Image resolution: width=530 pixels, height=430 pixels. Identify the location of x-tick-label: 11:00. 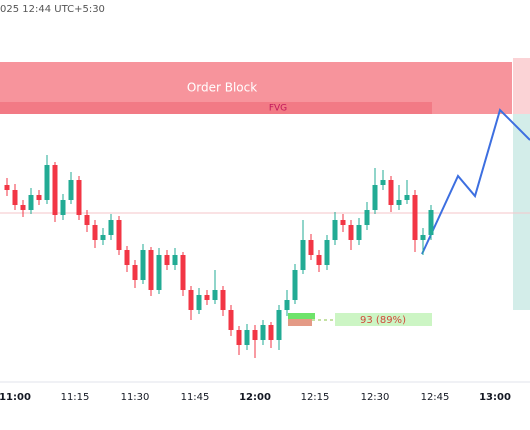
(15, 397).